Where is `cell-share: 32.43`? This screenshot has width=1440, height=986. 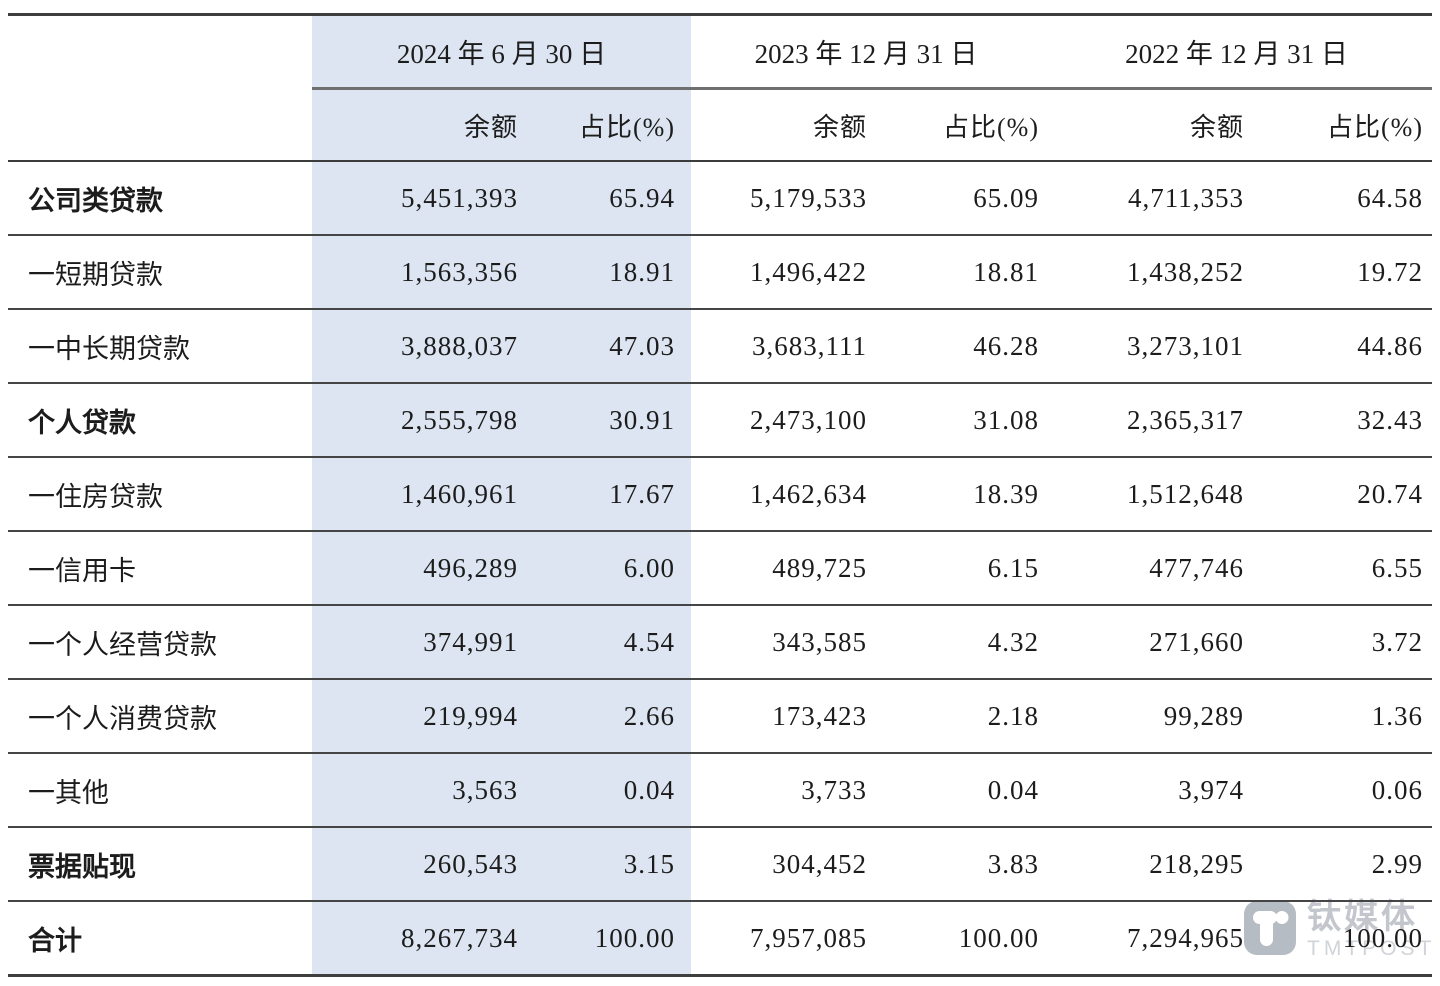 cell-share: 32.43 is located at coordinates (1339, 420).